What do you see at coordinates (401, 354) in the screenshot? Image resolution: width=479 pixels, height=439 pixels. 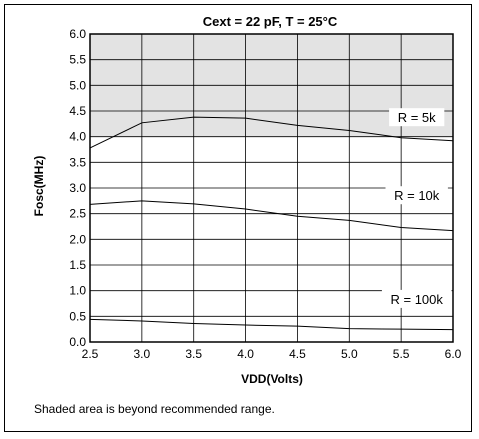 I see `x-tick-label: 5.5` at bounding box center [401, 354].